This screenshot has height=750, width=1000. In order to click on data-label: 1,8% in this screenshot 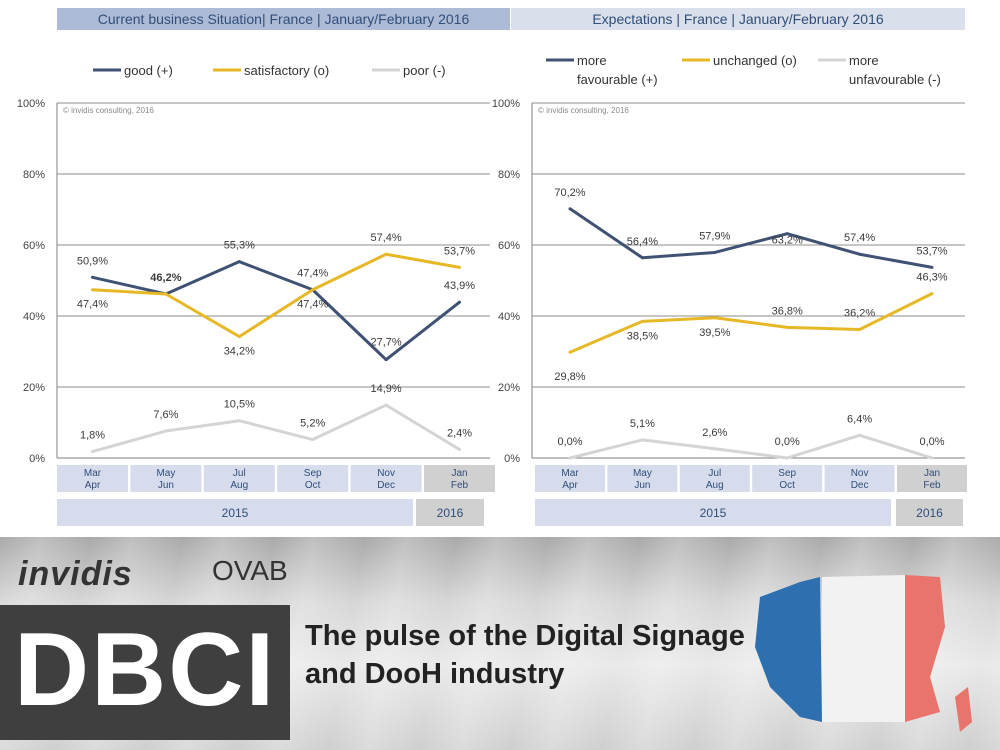, I will do `click(92, 436)`.